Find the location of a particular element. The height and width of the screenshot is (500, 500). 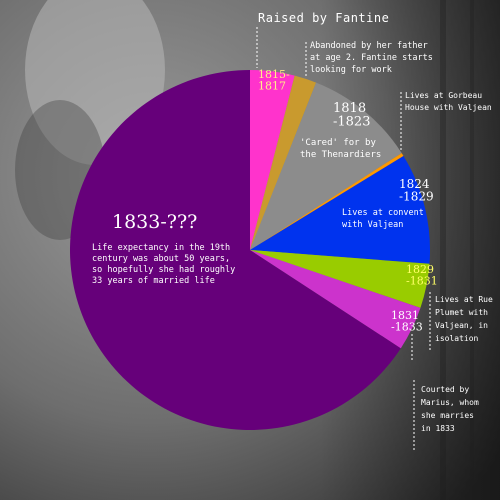

slice-gap1 is located at coordinates (283, 162).